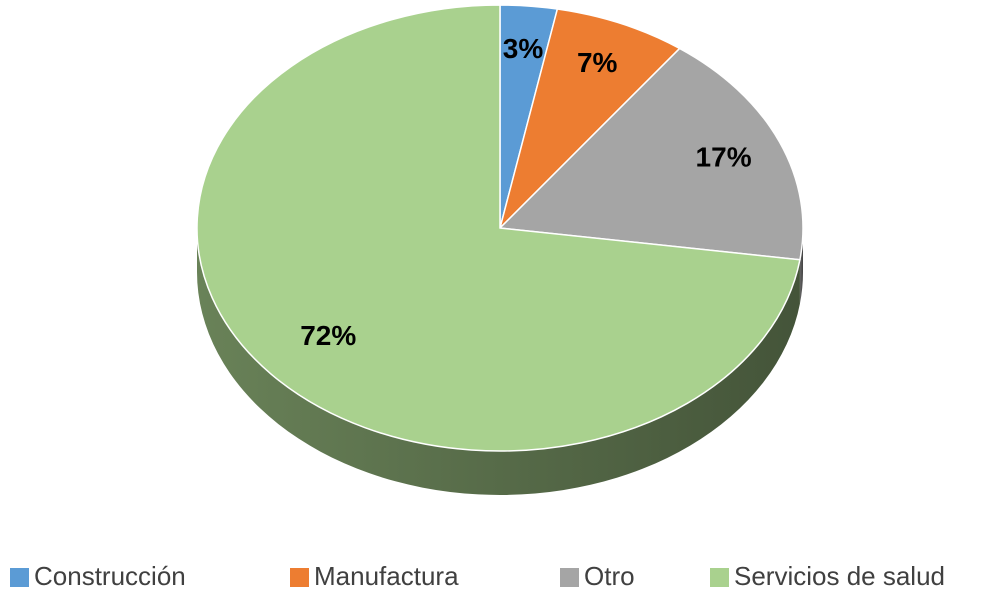  Describe the element at coordinates (597, 62) in the screenshot. I see `data-label: 7%` at that location.